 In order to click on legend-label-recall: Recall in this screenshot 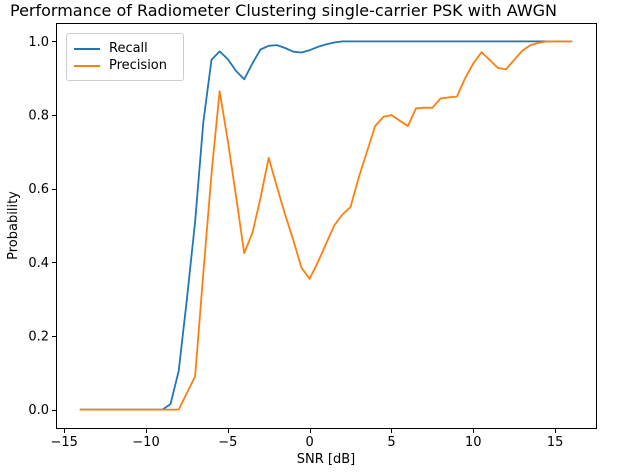, I will do `click(128, 48)`.